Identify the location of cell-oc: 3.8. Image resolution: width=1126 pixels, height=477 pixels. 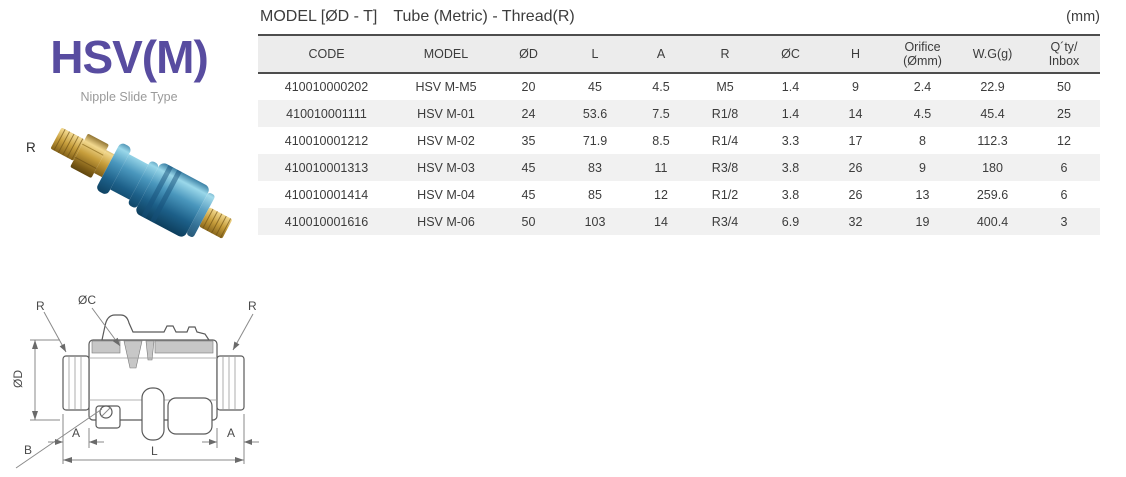
(790, 167).